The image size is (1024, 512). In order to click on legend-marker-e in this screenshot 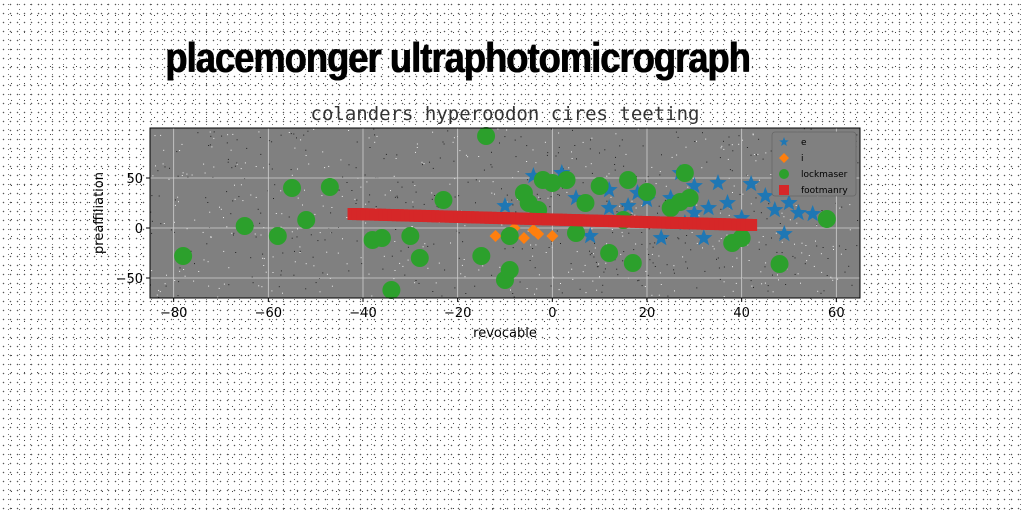, I will do `click(784, 141)`.